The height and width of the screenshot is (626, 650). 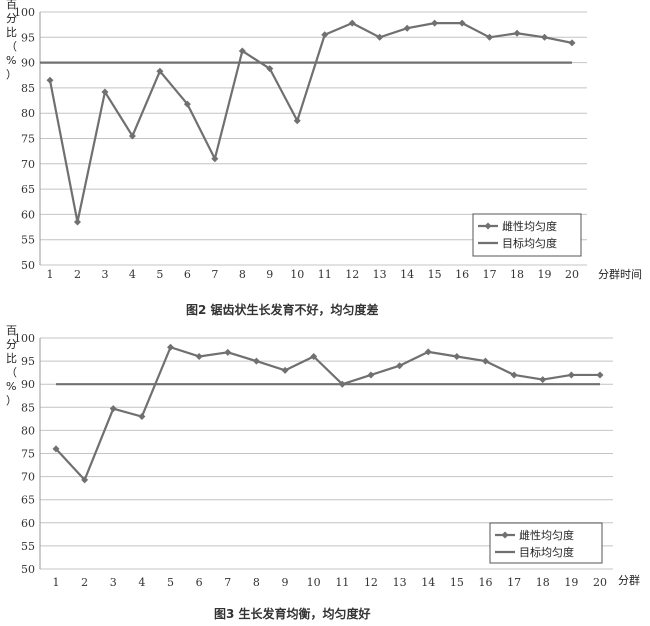 What do you see at coordinates (11, 32) in the screenshot?
I see `y-axis-label-char: 比` at bounding box center [11, 32].